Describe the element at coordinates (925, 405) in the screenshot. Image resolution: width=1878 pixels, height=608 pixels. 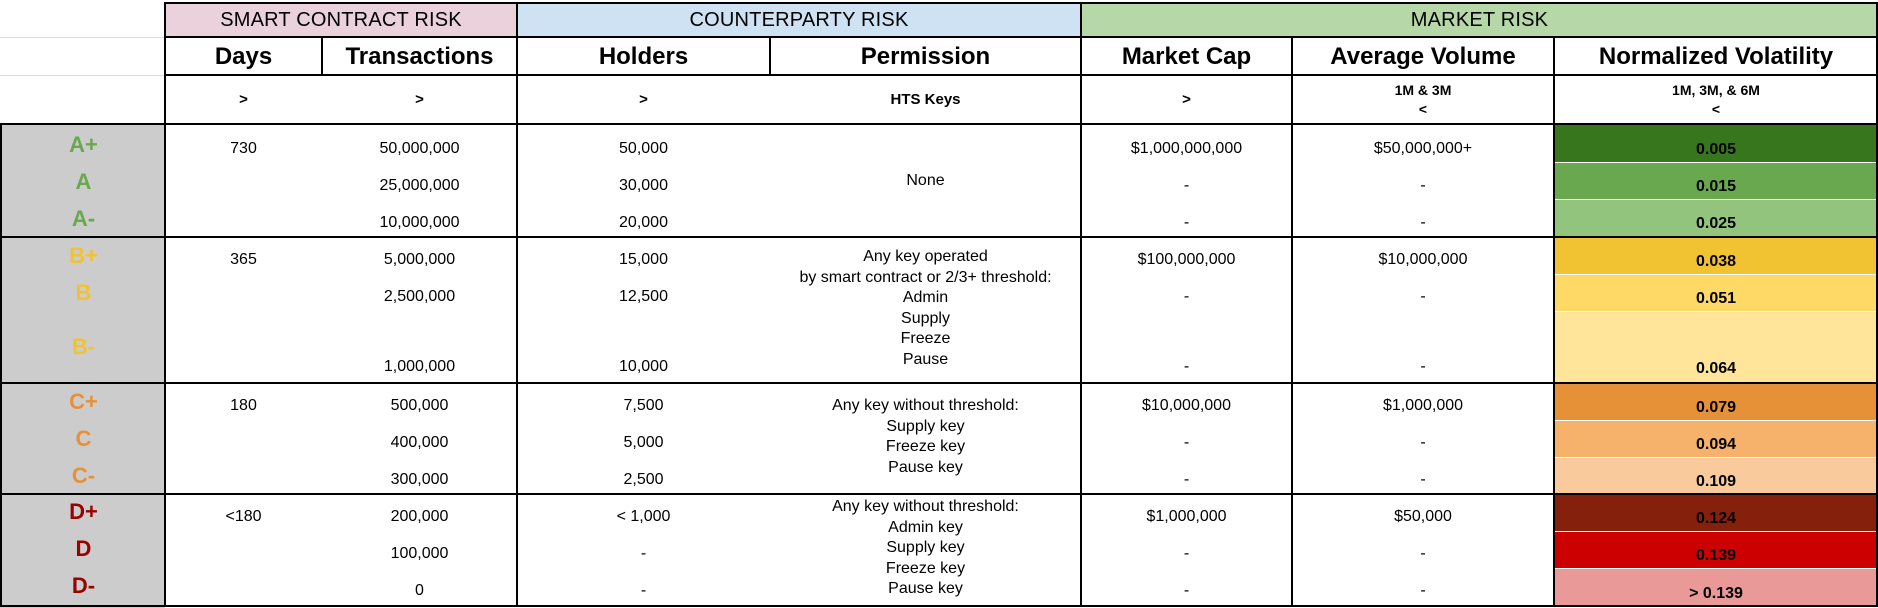
I see `permission-line: Any key without threshold:` at that location.